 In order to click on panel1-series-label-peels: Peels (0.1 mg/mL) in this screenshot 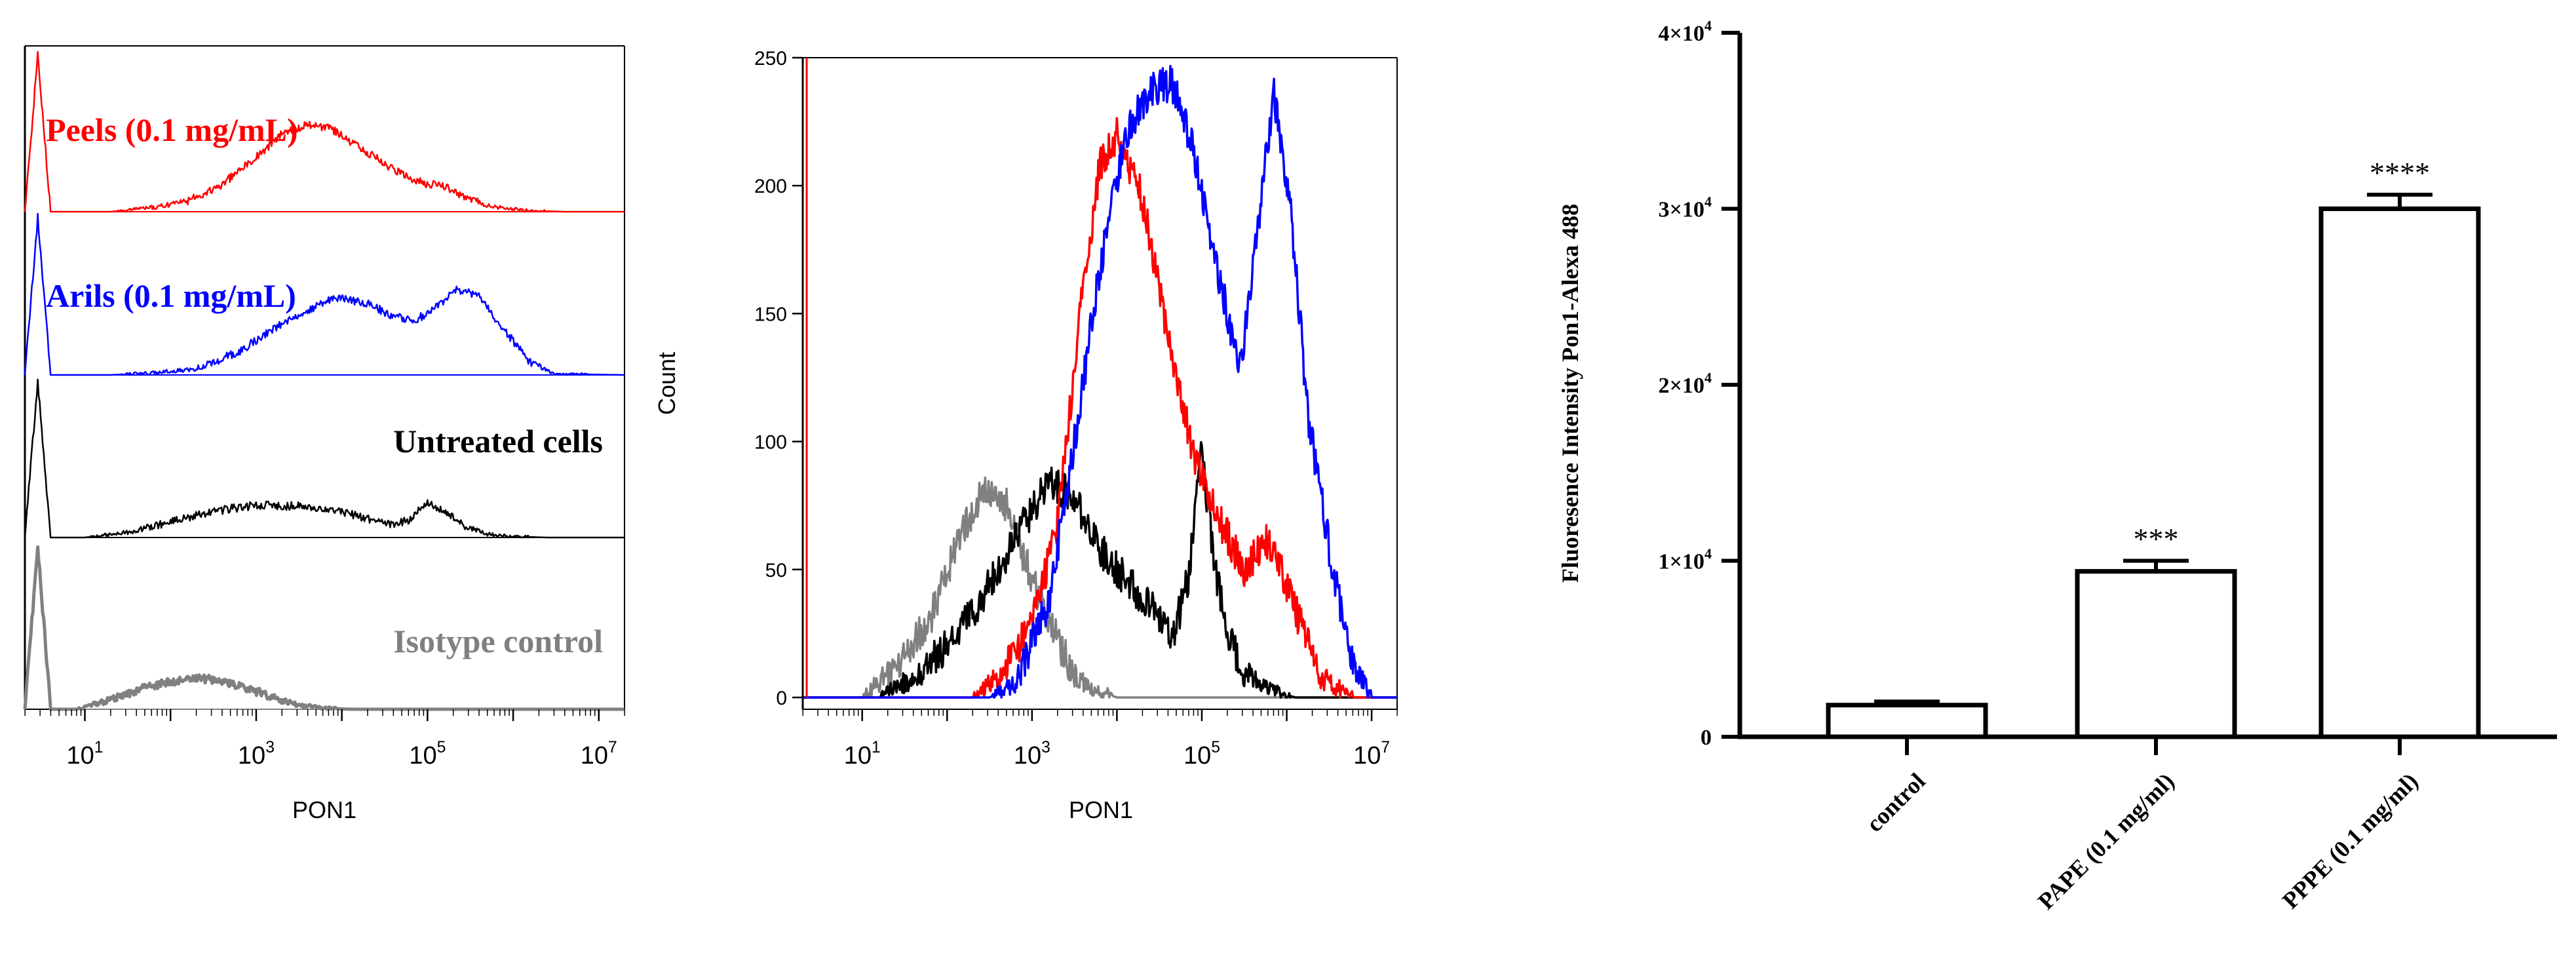, I will do `click(172, 129)`.